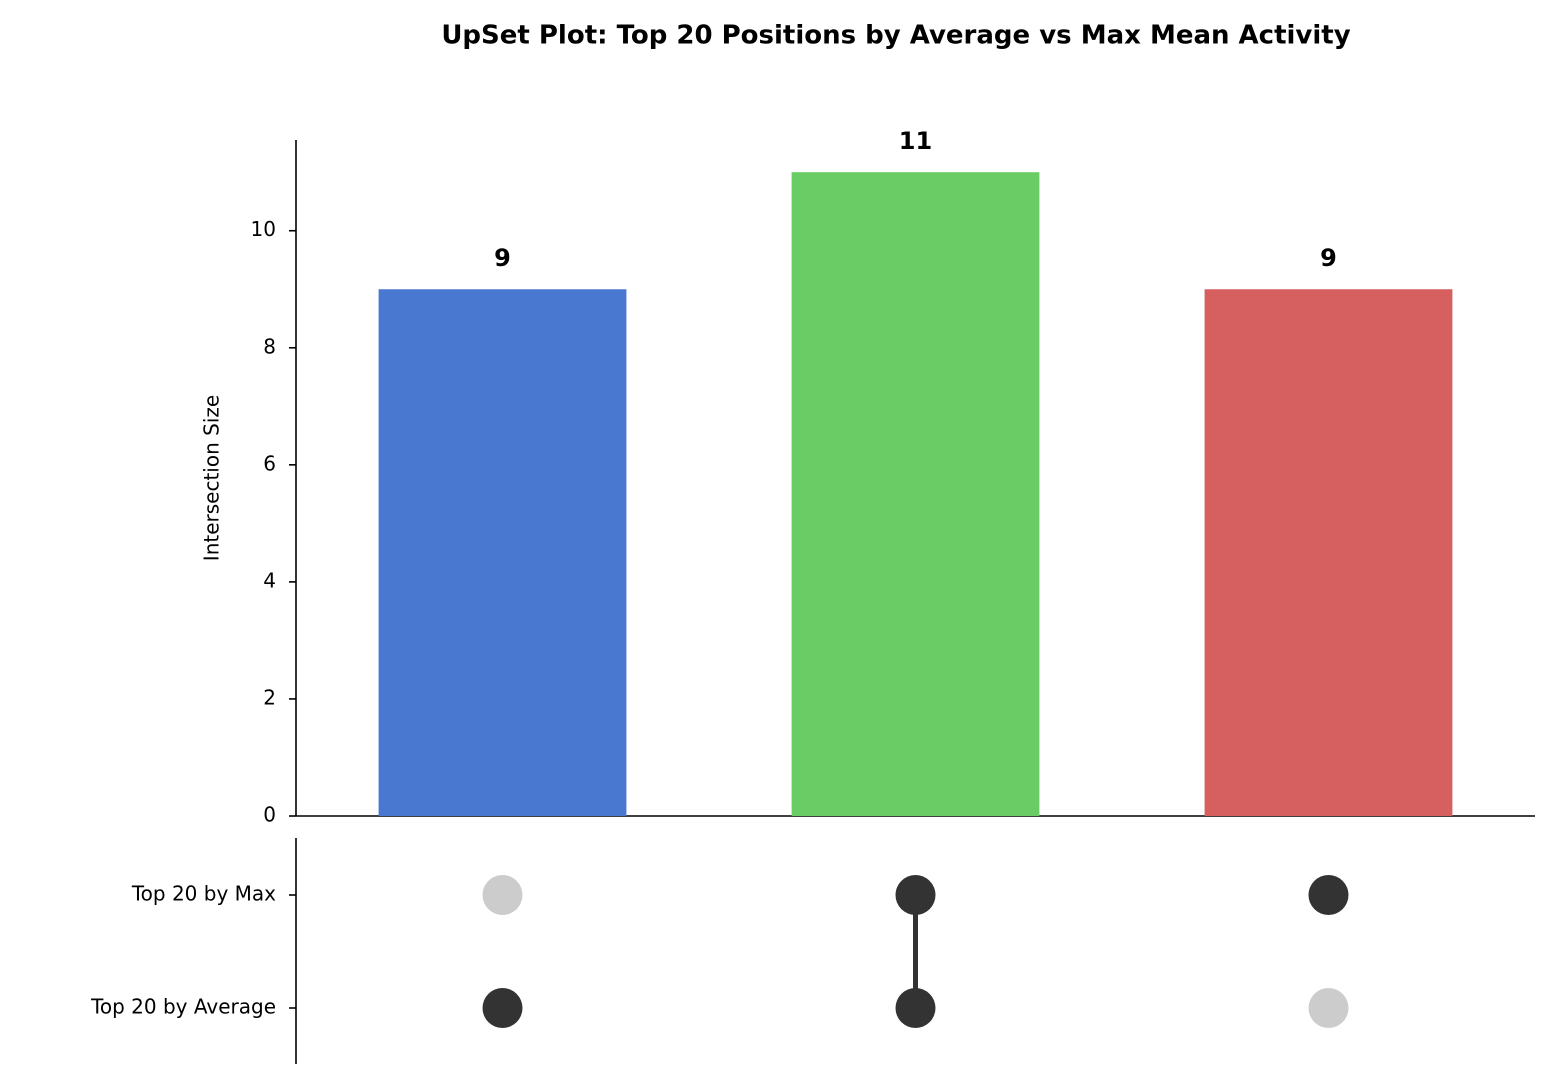 The height and width of the screenshot is (1084, 1555). I want to click on set-label: Top 20 by Average, so click(183, 1007).